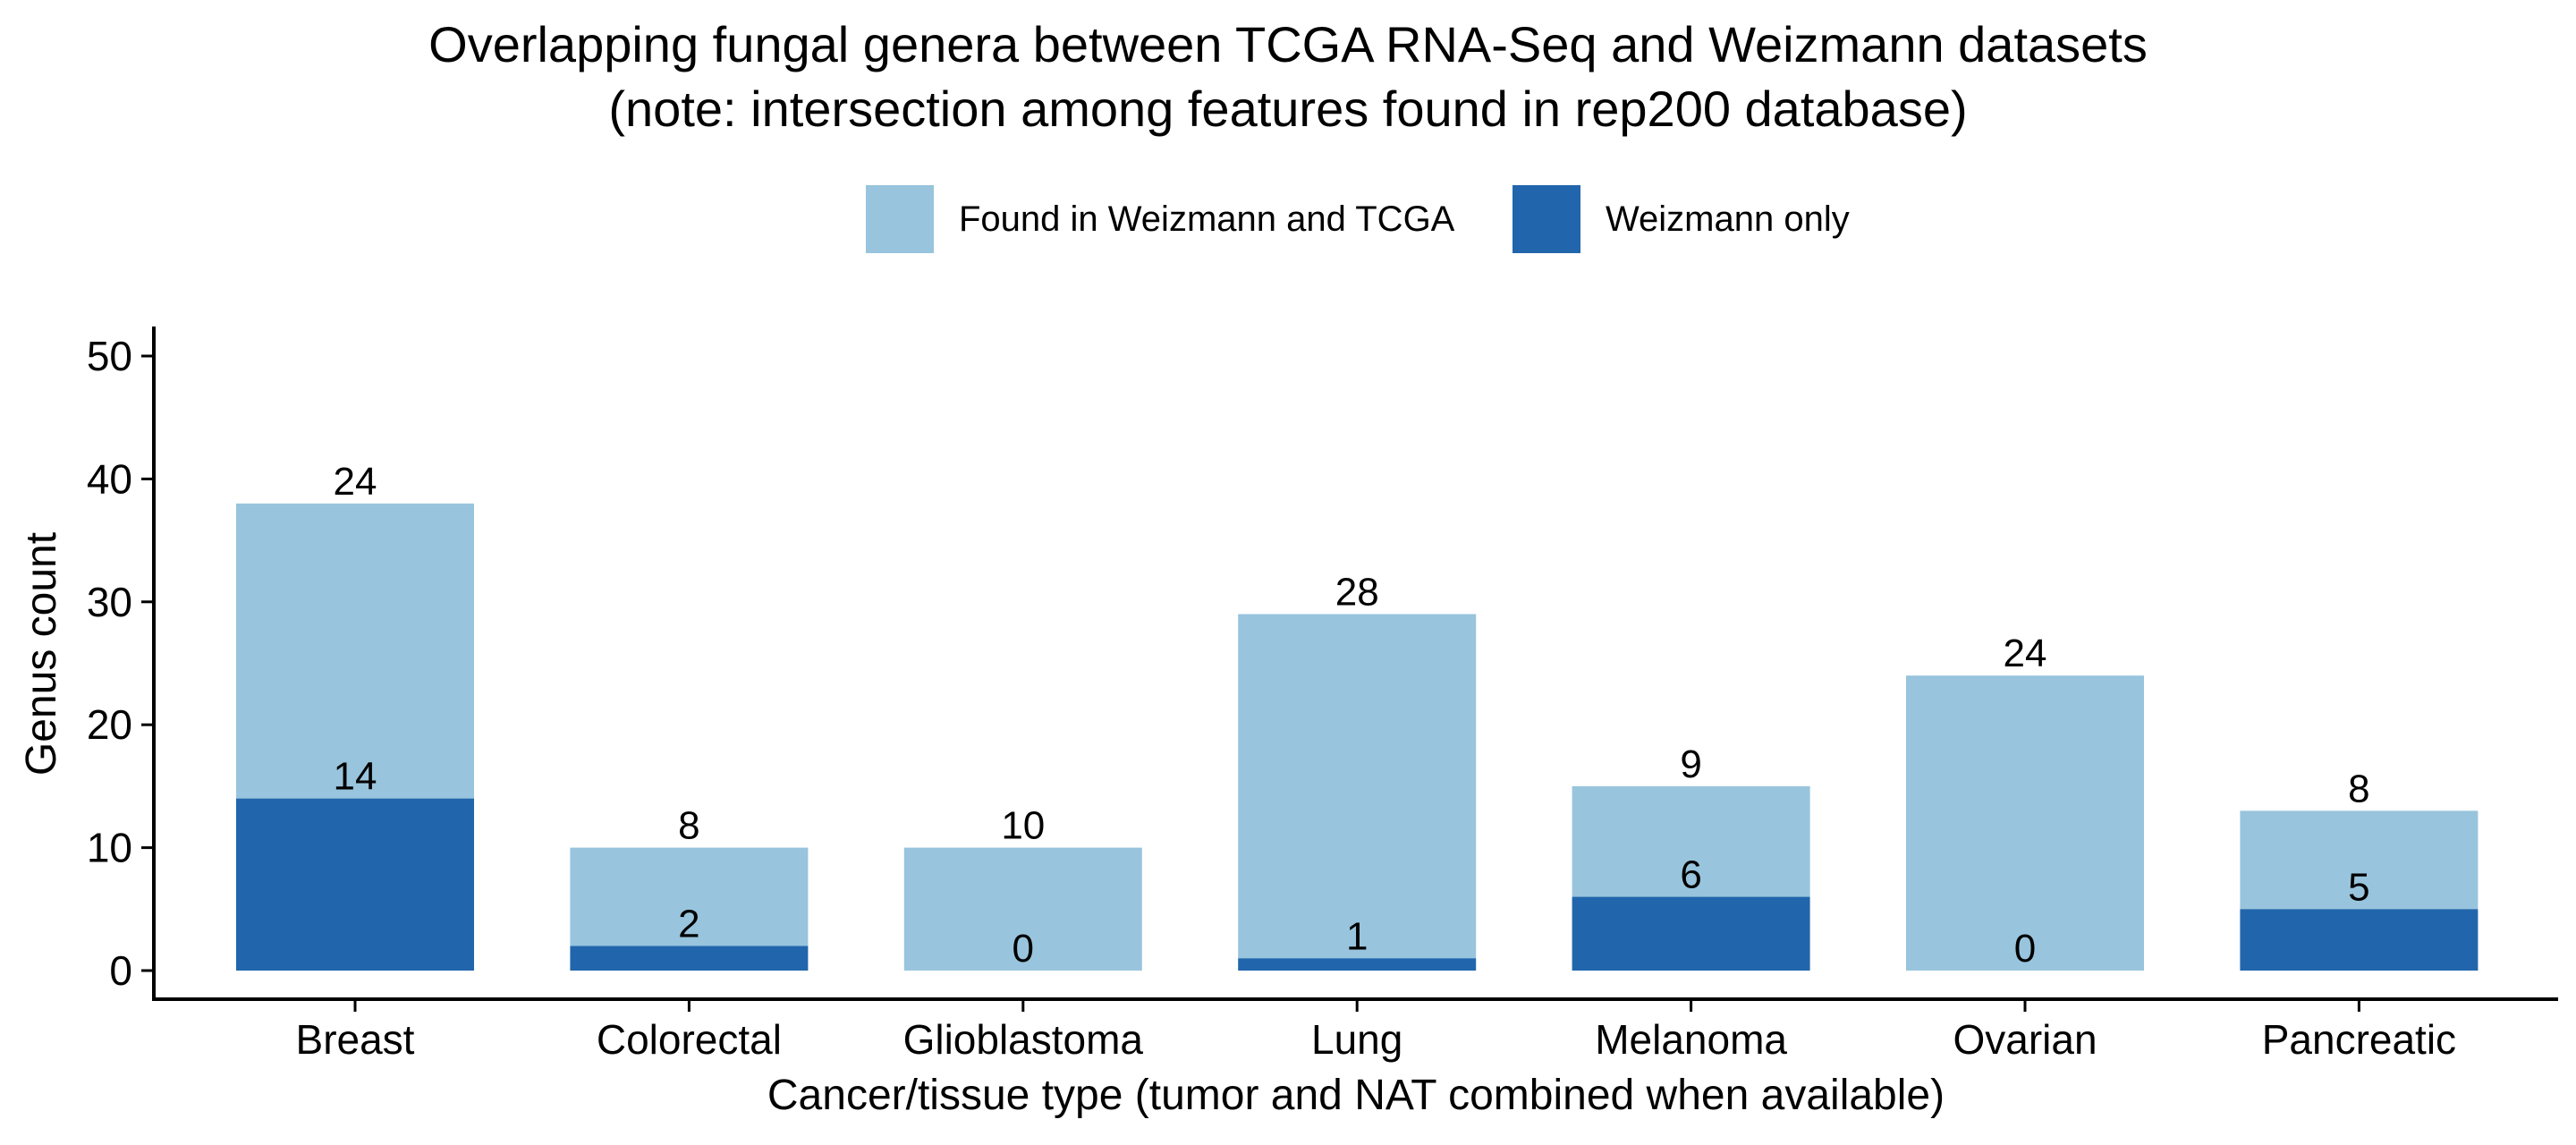 This screenshot has height=1145, width=2576. What do you see at coordinates (2359, 1039) in the screenshot?
I see `x-tick-label: Pancreatic` at bounding box center [2359, 1039].